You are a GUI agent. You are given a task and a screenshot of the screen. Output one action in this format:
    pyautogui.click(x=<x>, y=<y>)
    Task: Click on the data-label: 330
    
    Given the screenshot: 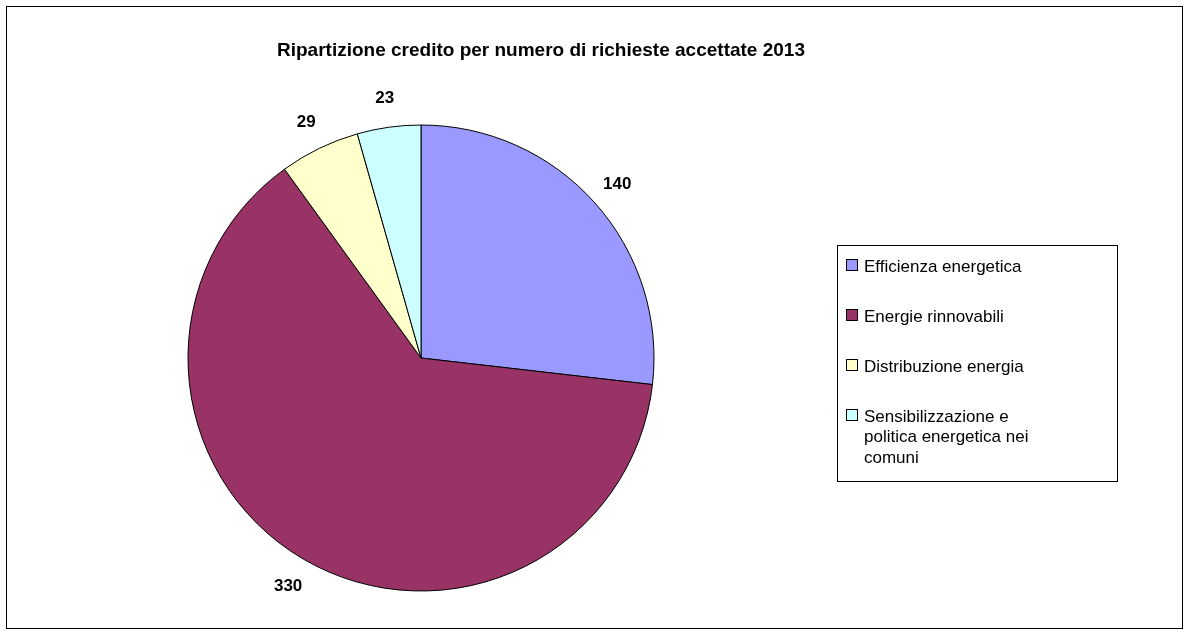 What is the action you would take?
    pyautogui.click(x=288, y=585)
    